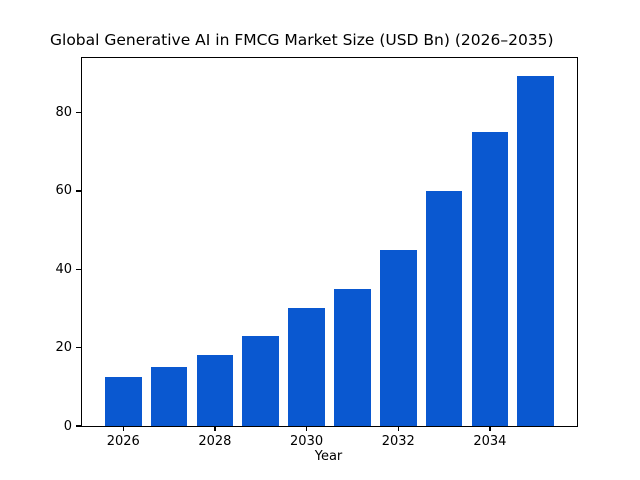 This screenshot has height=480, width=640. Describe the element at coordinates (444, 308) in the screenshot. I see `bar-2033` at that location.